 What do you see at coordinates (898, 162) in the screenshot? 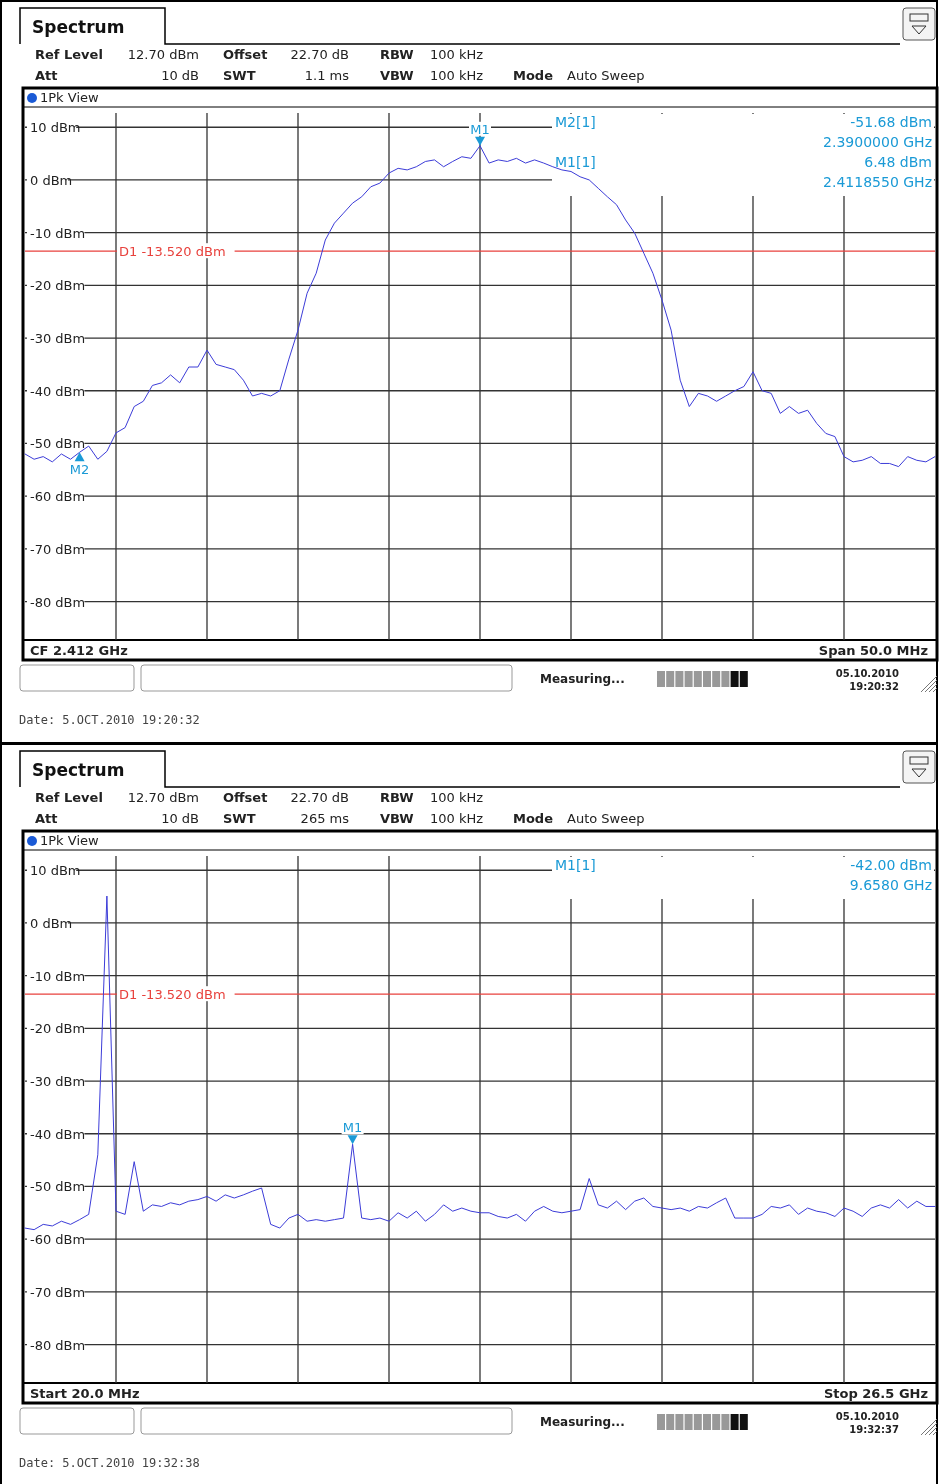
I see `annotation: 6.48 dBm` at bounding box center [898, 162].